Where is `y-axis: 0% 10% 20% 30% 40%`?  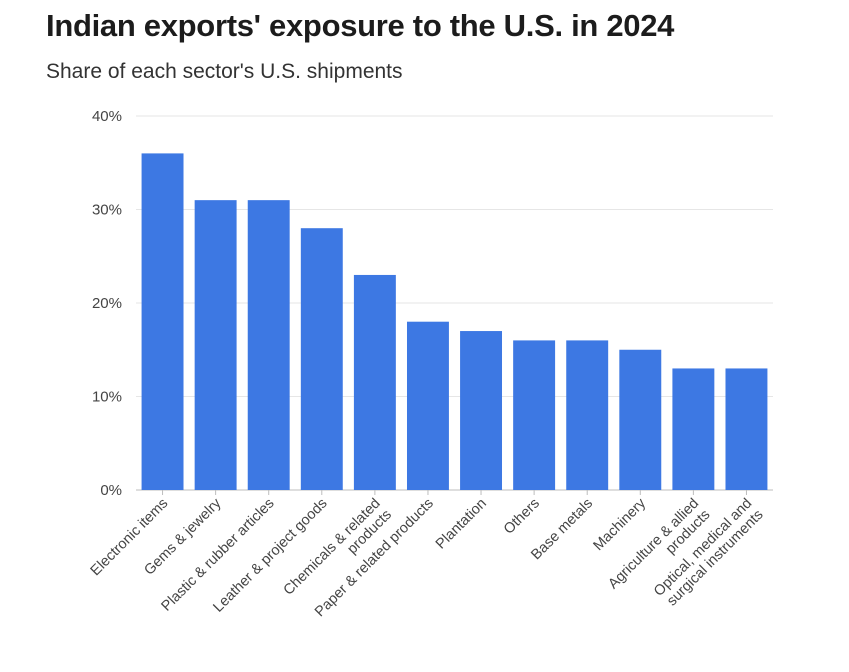
y-axis: 0% 10% 20% 30% 40% is located at coordinates (107, 303).